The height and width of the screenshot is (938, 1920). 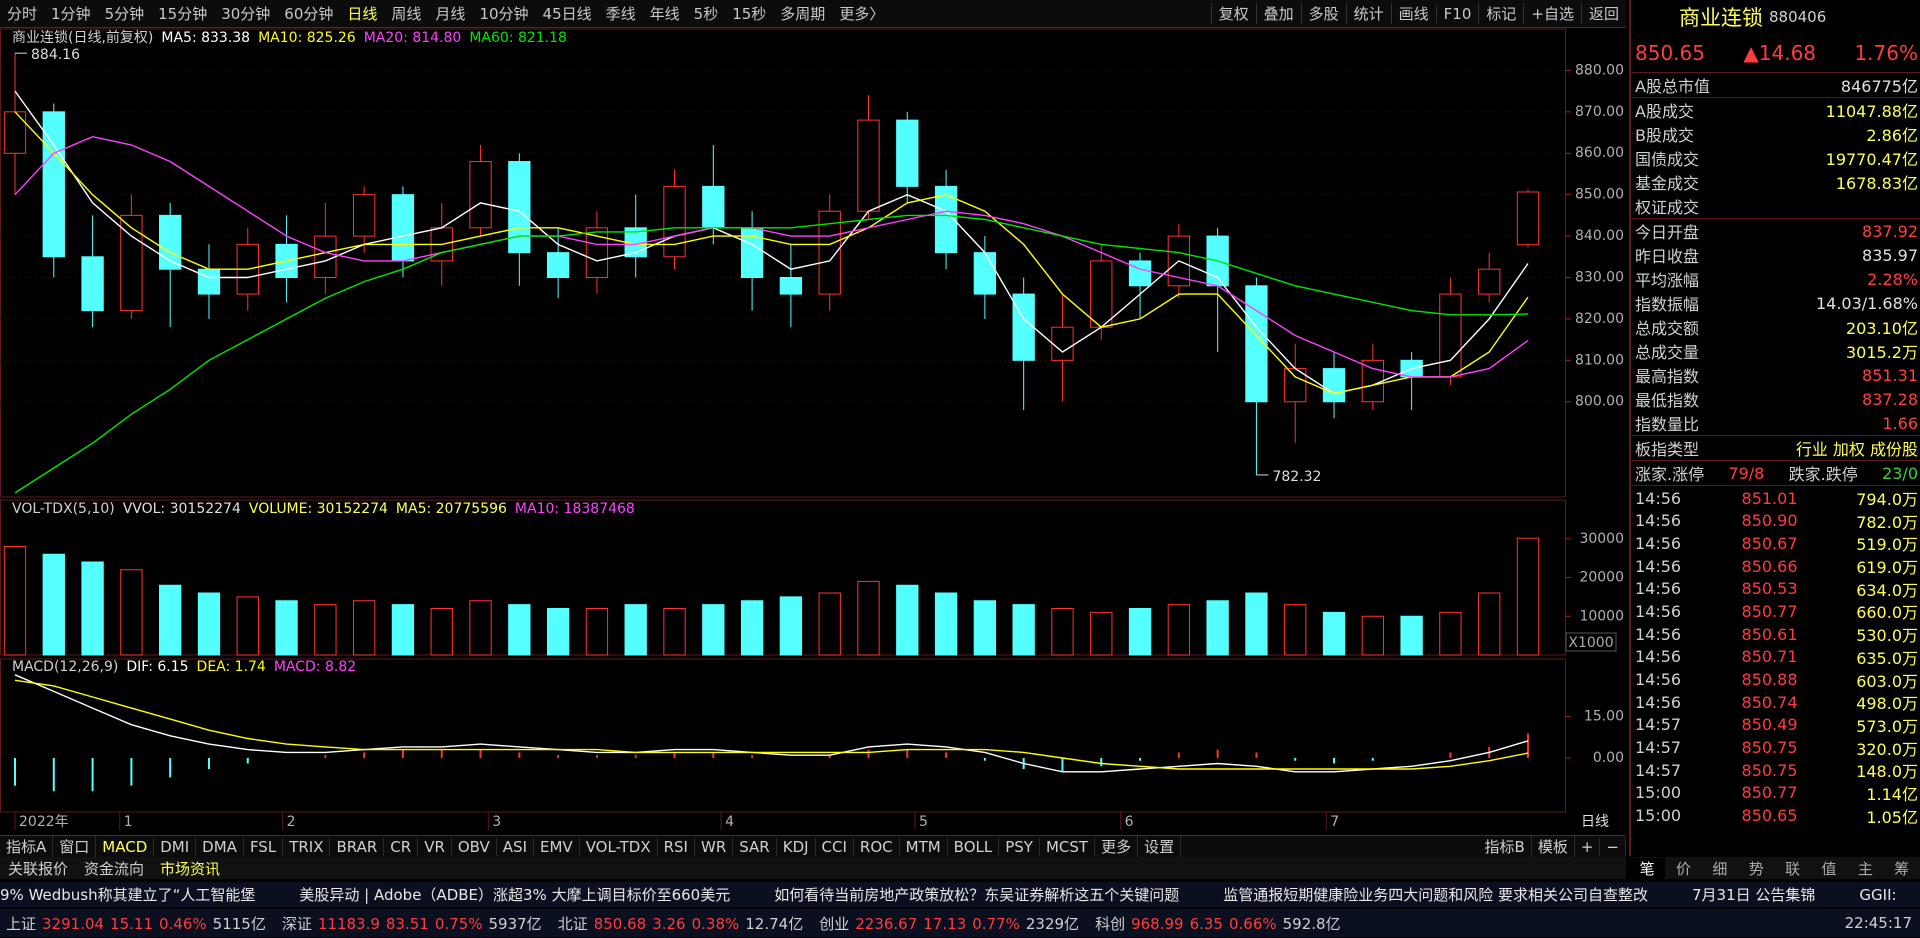 I want to click on chart-title: 商业连锁(日线,前复权), so click(x=82, y=37).